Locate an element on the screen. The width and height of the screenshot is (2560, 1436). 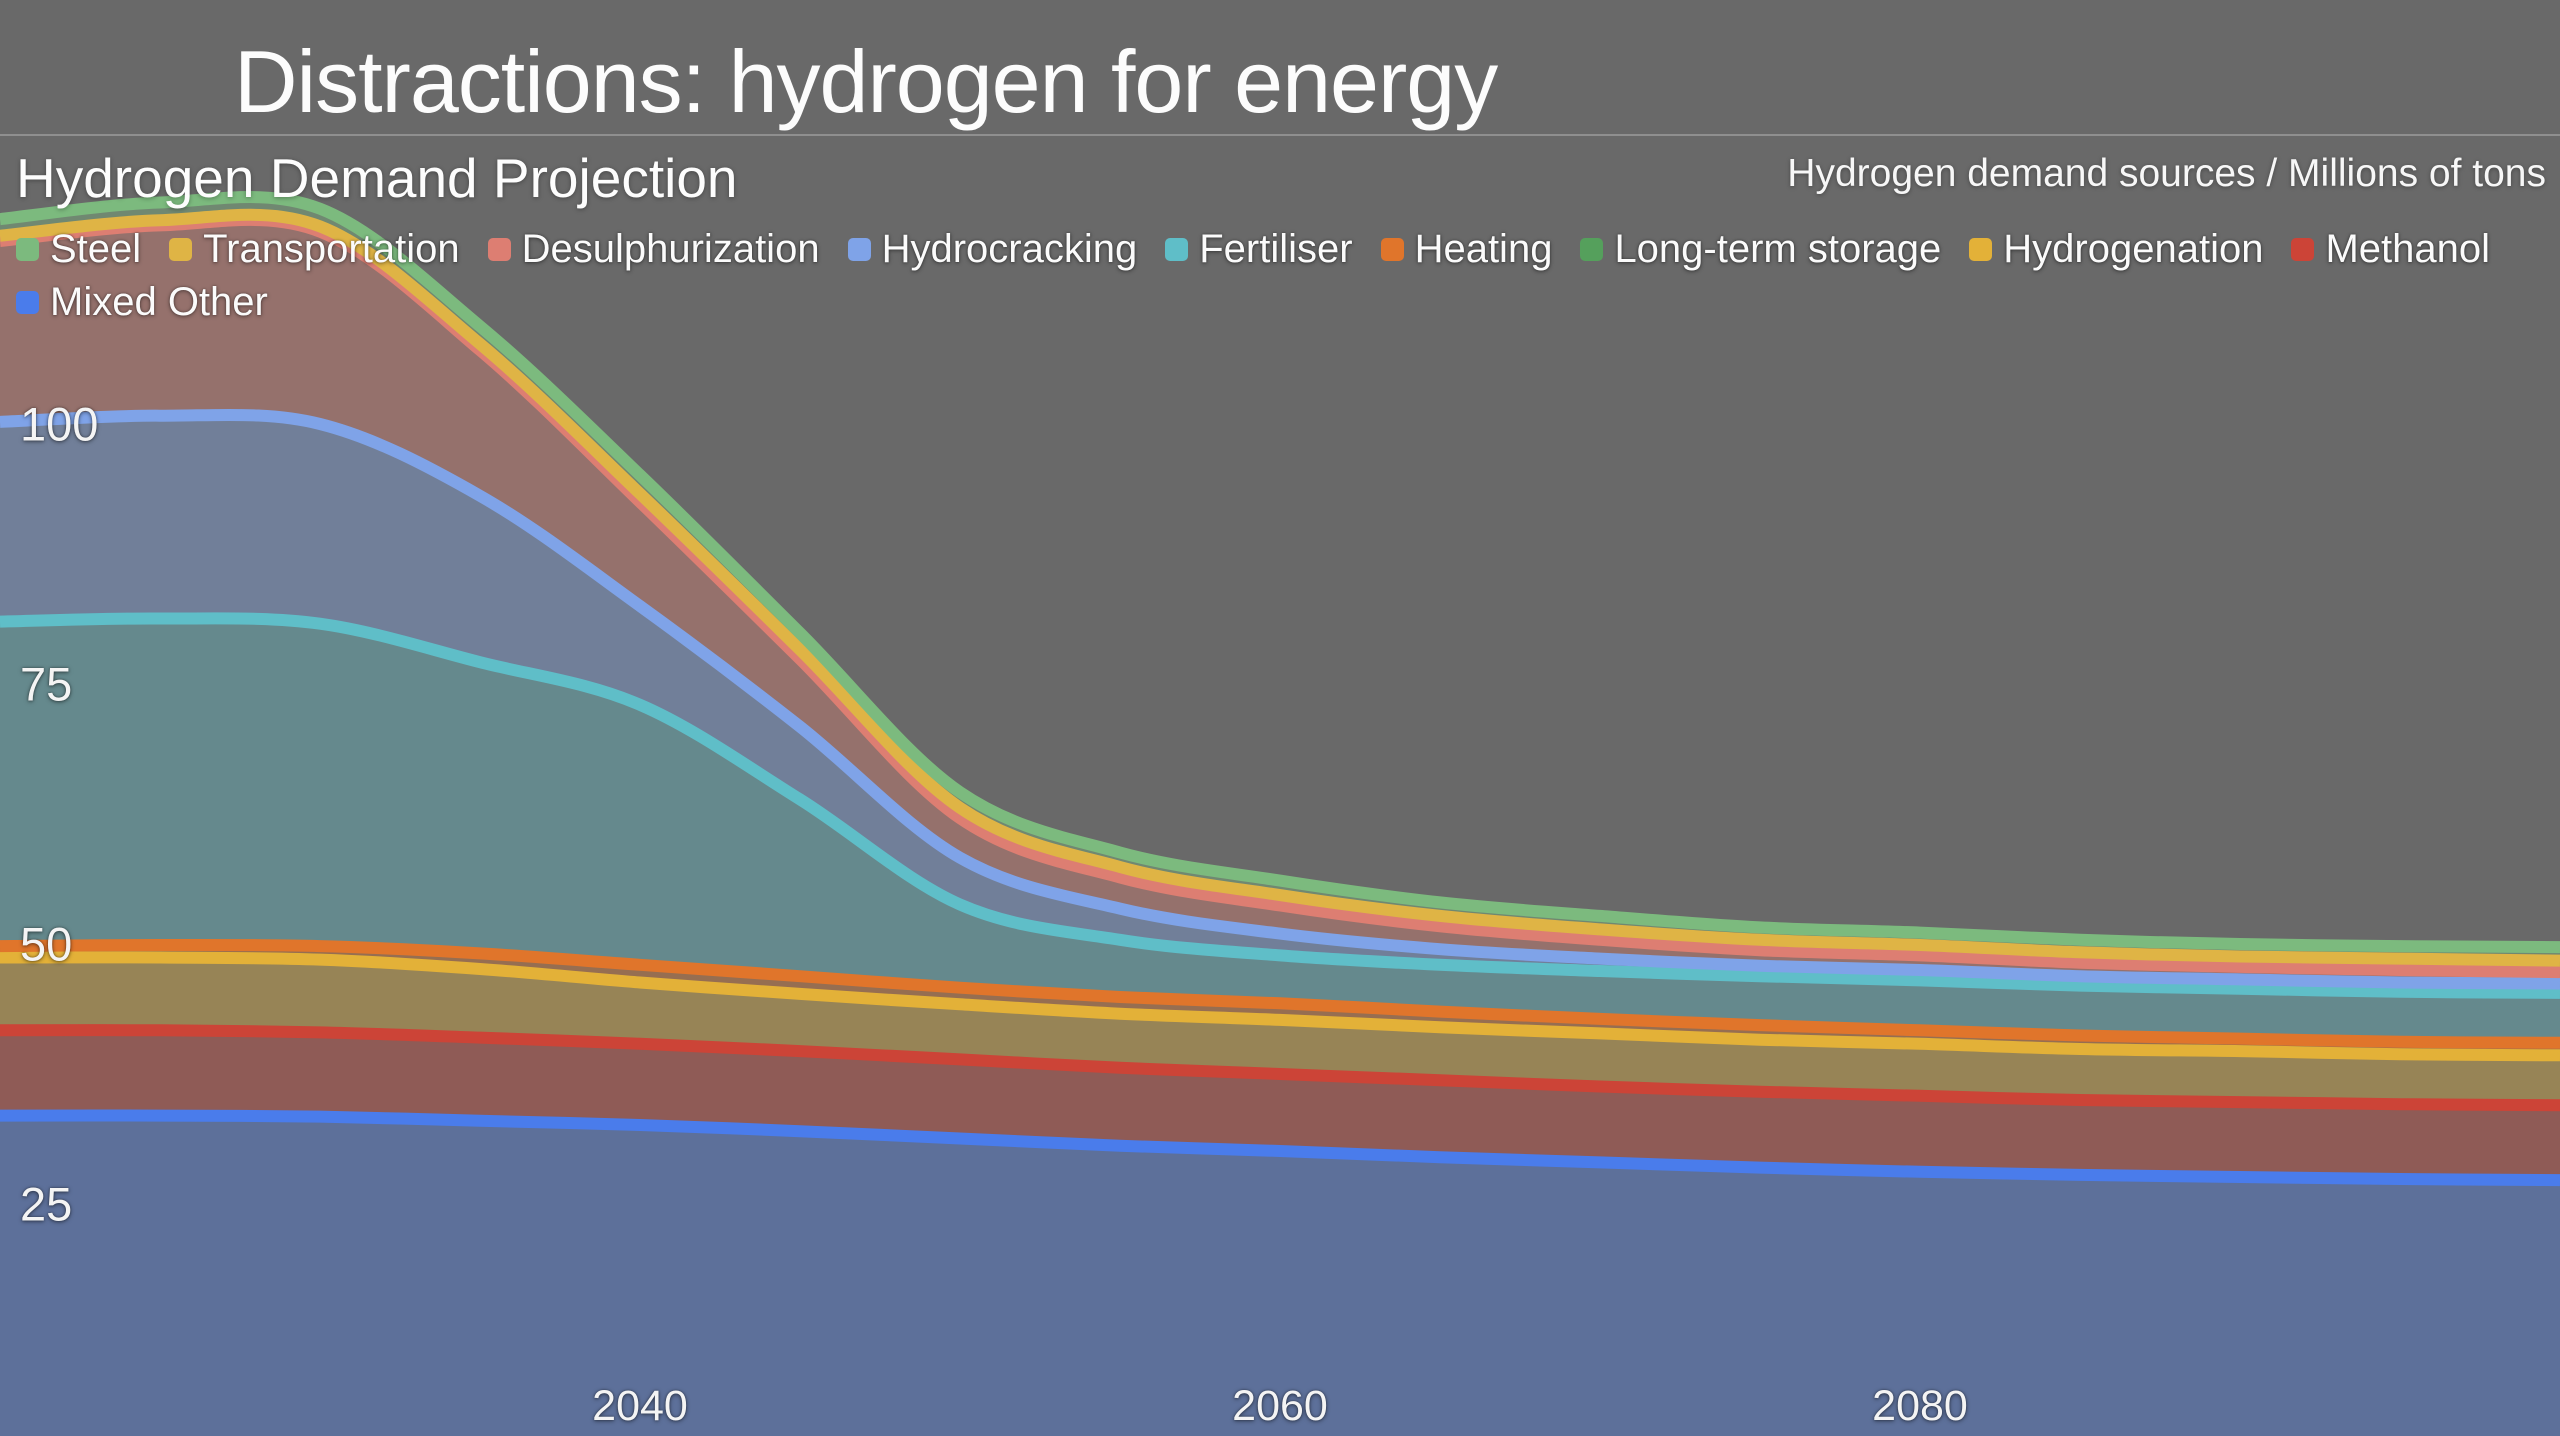
legend-swatch-desulphurization is located at coordinates (499, 249).